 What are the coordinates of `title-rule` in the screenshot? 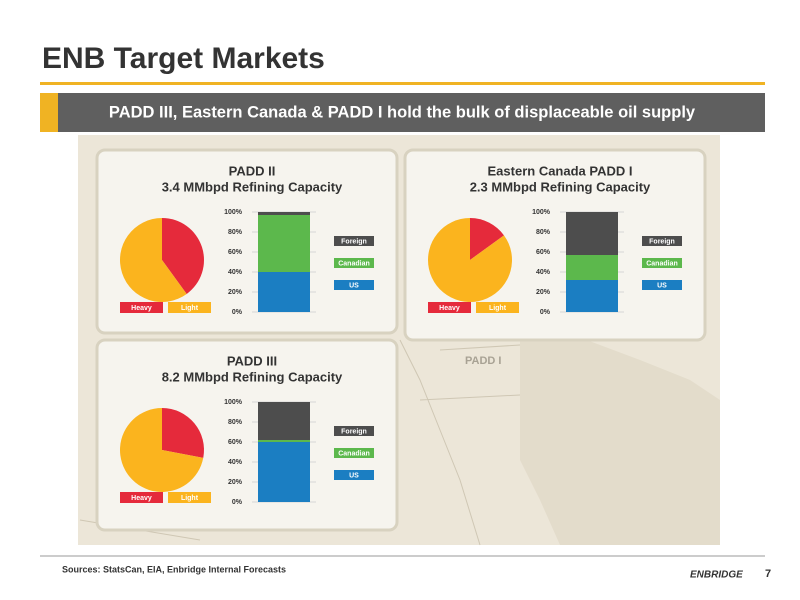 It's located at (402, 83).